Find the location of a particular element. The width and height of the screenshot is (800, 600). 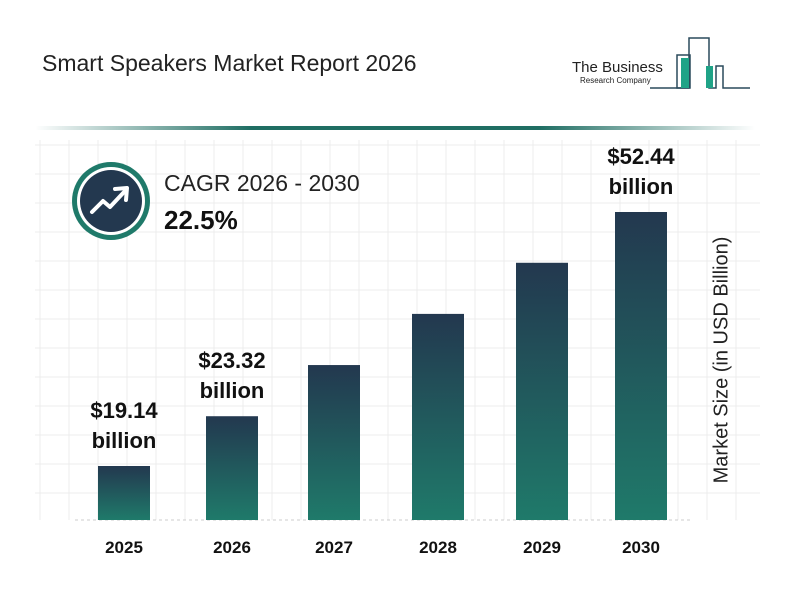

x-tick-label: 2030 is located at coordinates (641, 547).